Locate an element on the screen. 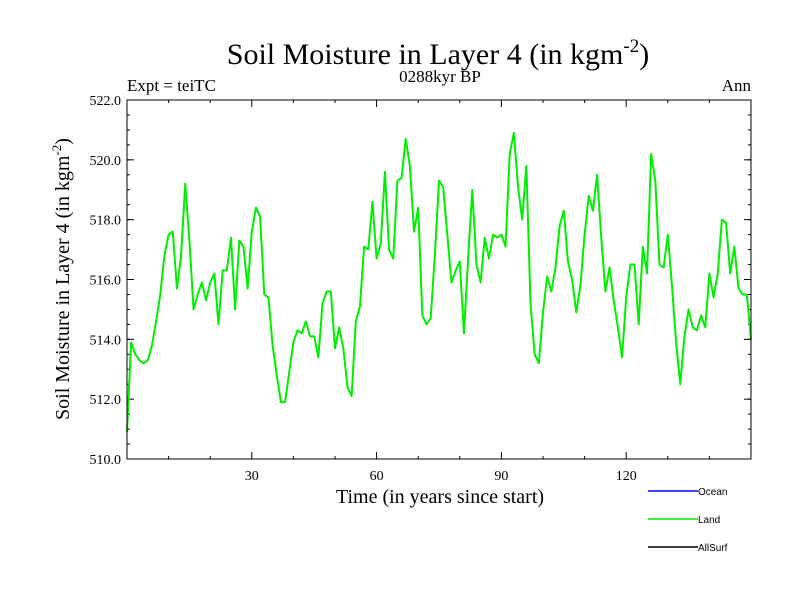  y-tick-label: 520.0 is located at coordinates (106, 161).